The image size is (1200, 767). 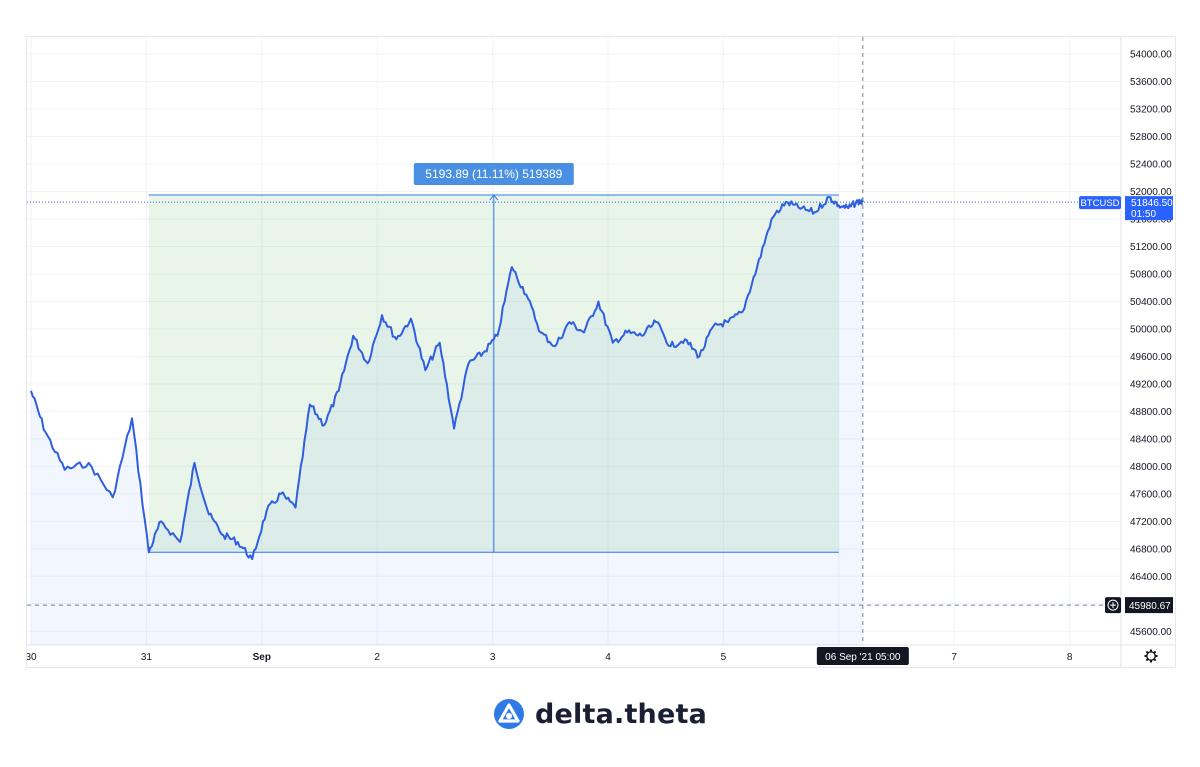 I want to click on y-tick-label: 47600.00, so click(x=1151, y=494).